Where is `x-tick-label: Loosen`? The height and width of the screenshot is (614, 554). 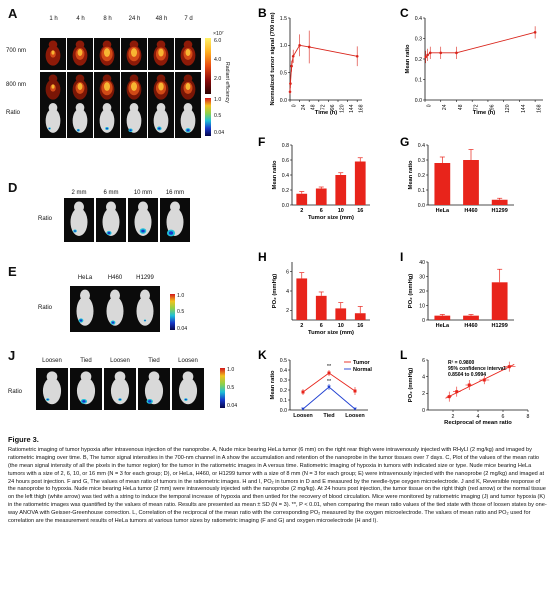 x-tick-label: Loosen is located at coordinates (303, 416).